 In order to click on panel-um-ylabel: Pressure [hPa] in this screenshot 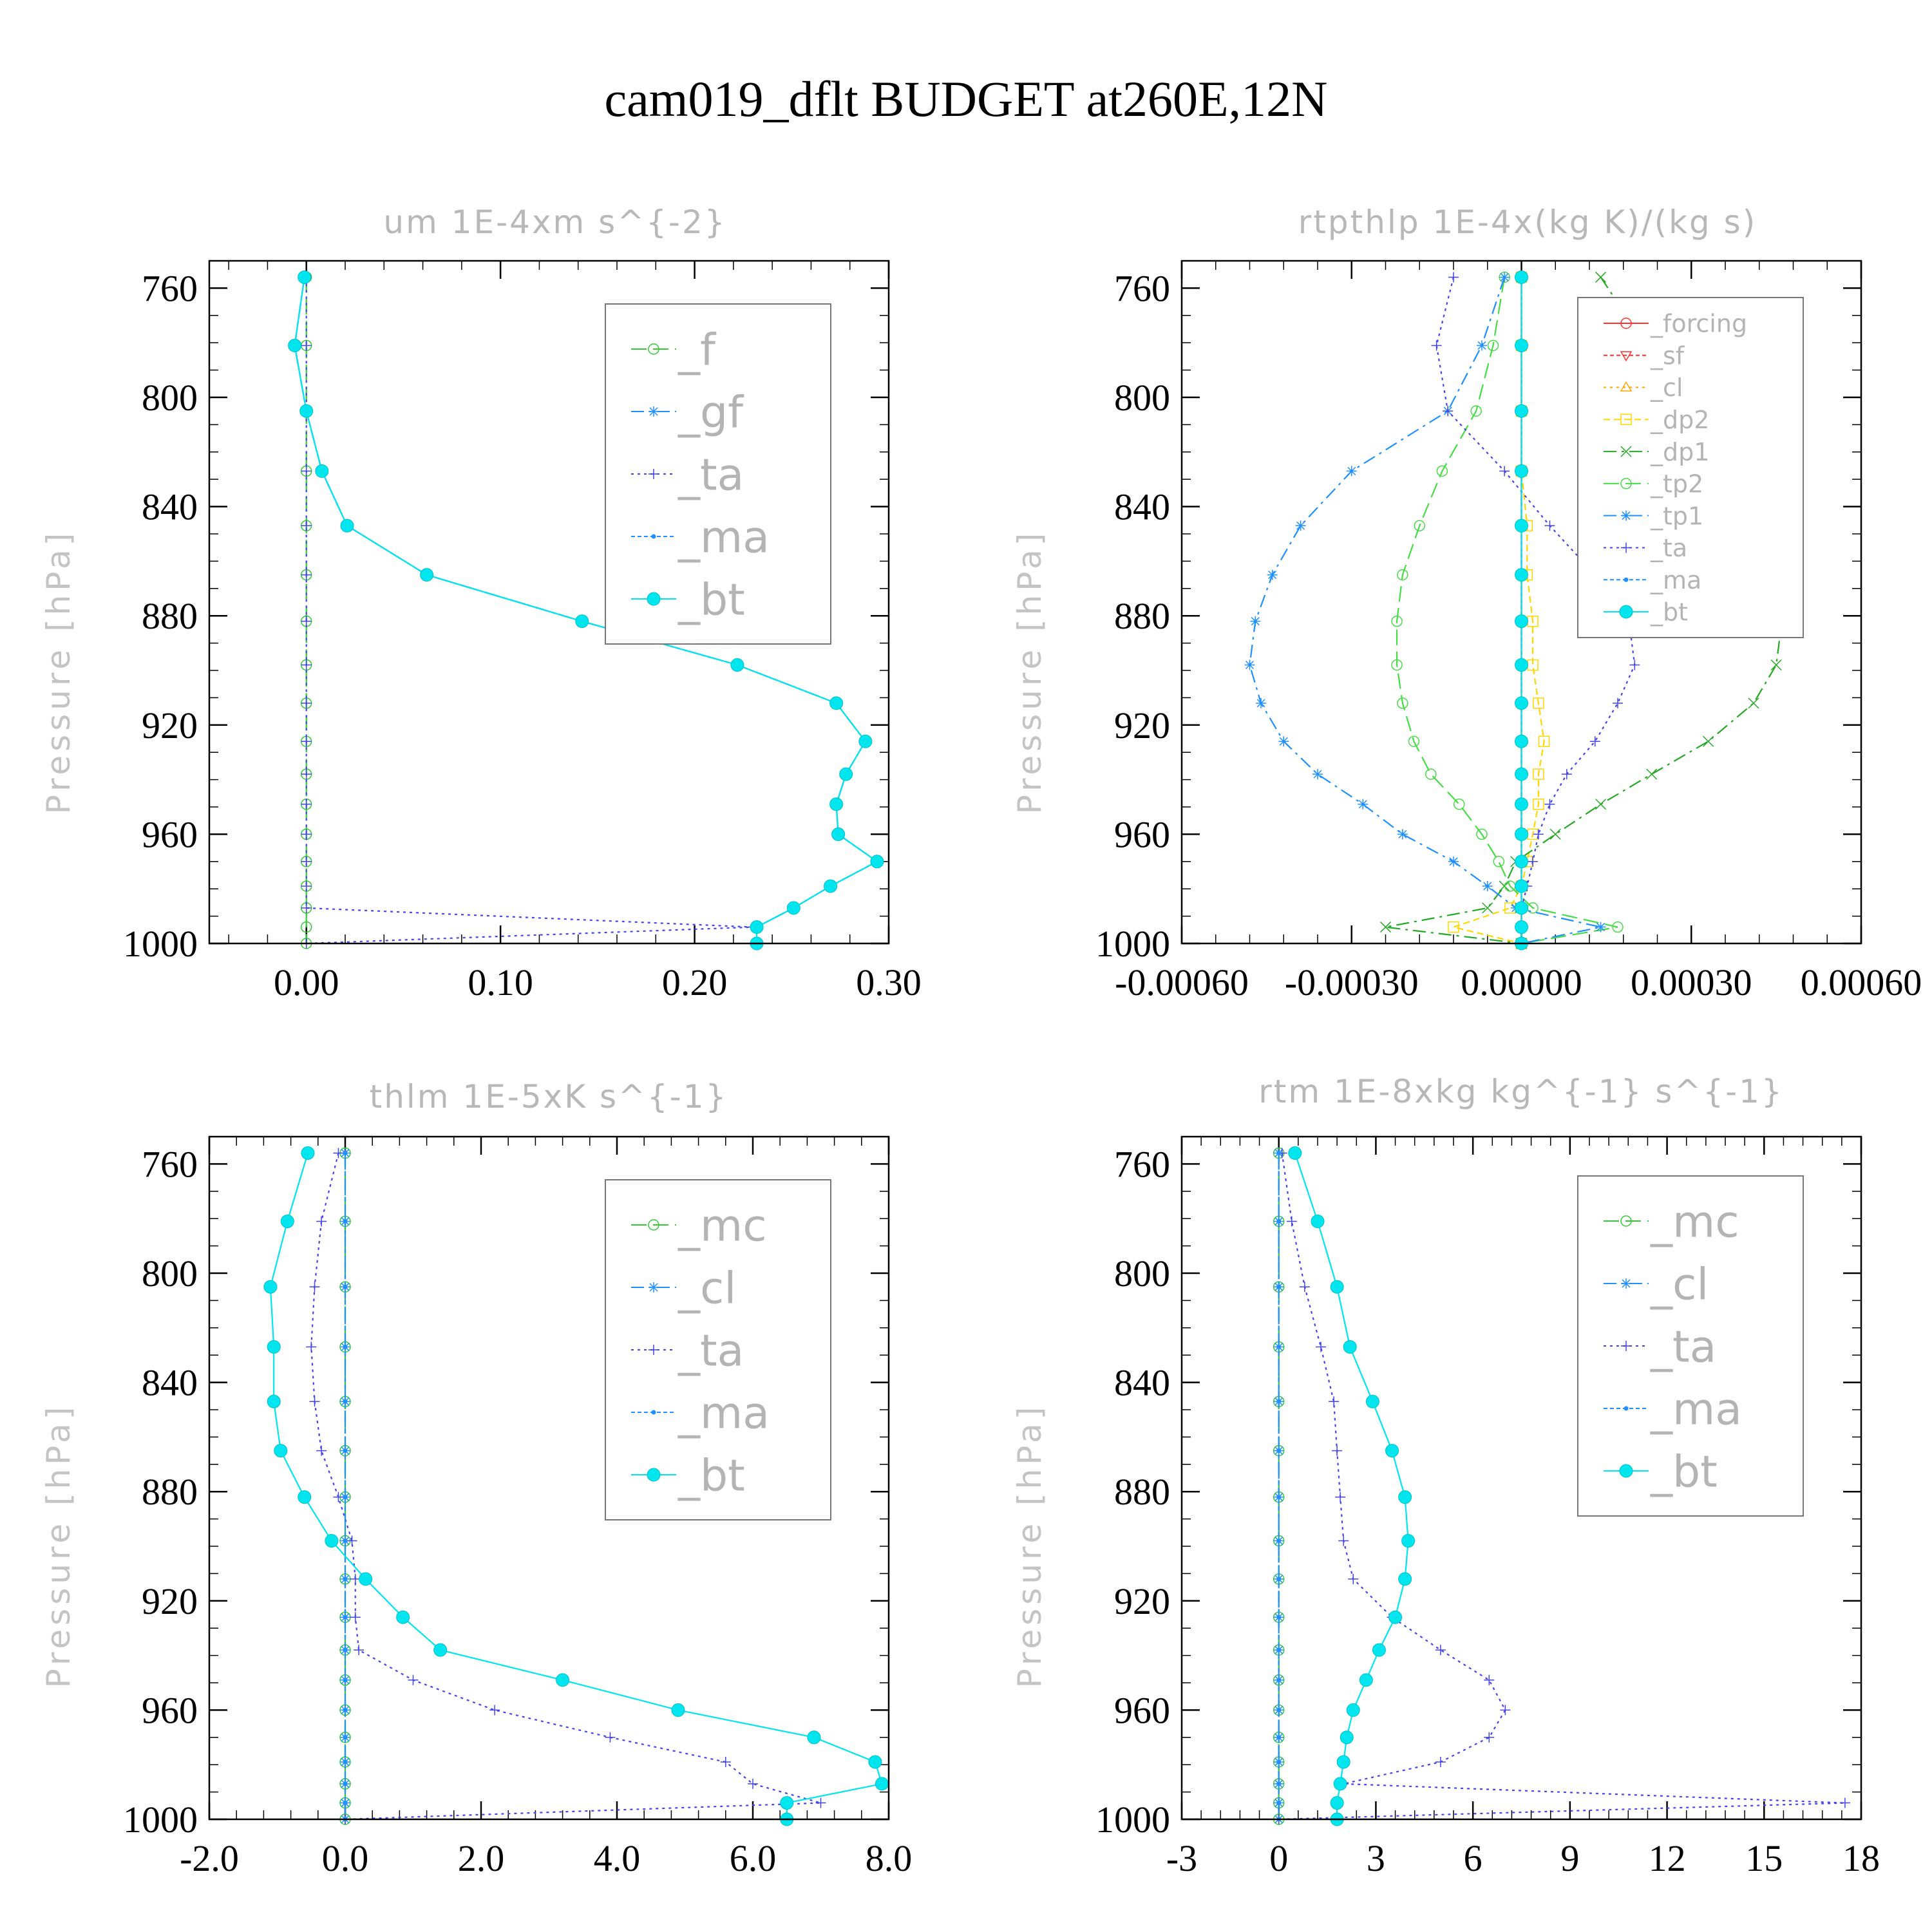, I will do `click(58, 672)`.